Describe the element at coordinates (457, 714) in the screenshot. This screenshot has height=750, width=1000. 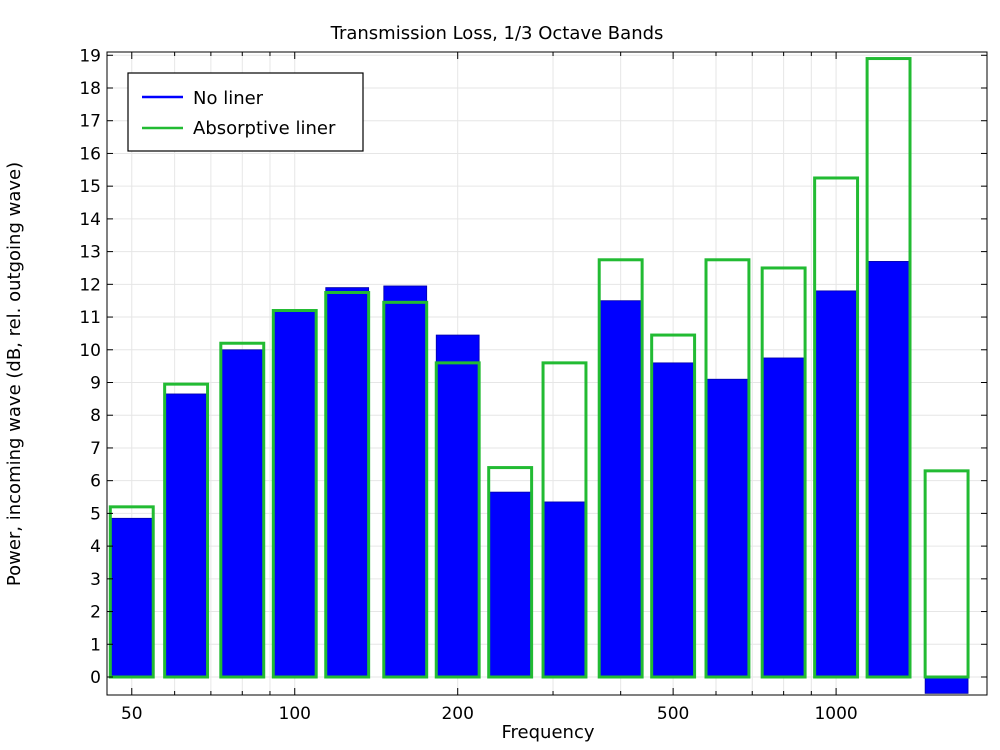
I see `x-tick-label: 200` at that location.